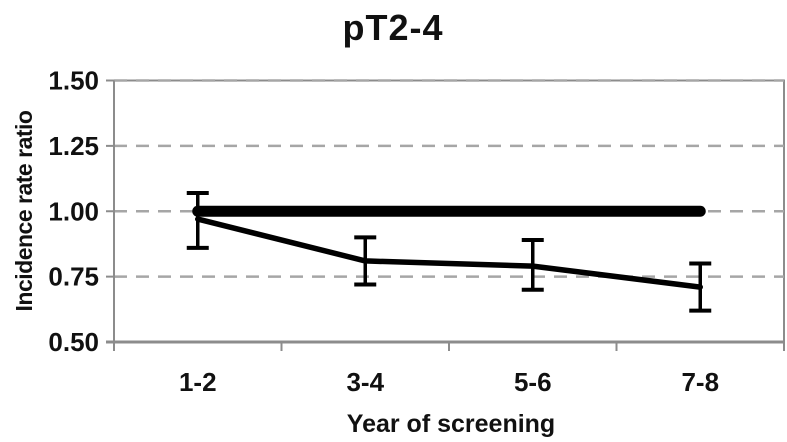  I want to click on x-tick-label: 3-4, so click(365, 382).